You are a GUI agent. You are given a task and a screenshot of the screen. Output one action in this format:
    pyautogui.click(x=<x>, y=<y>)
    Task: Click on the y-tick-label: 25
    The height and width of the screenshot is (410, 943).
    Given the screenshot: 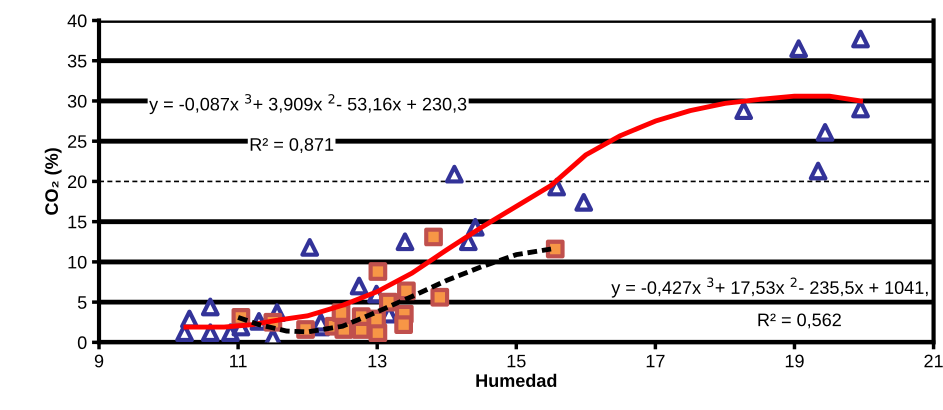 What is the action you would take?
    pyautogui.click(x=77, y=141)
    